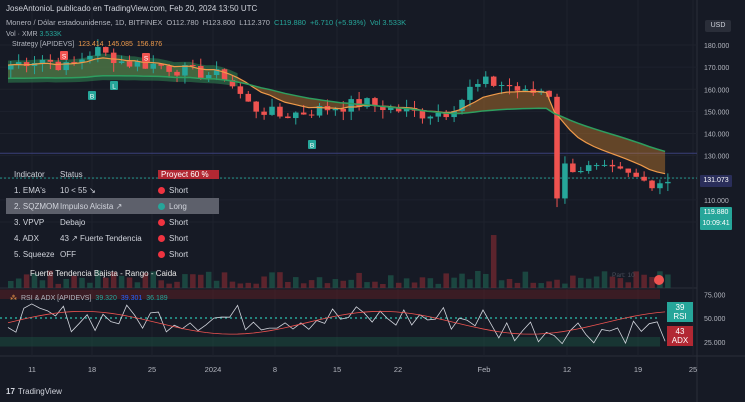 Image resolution: width=745 pixels, height=402 pixels. What do you see at coordinates (92, 369) in the screenshot?
I see `time-tick-label: 18` at bounding box center [92, 369].